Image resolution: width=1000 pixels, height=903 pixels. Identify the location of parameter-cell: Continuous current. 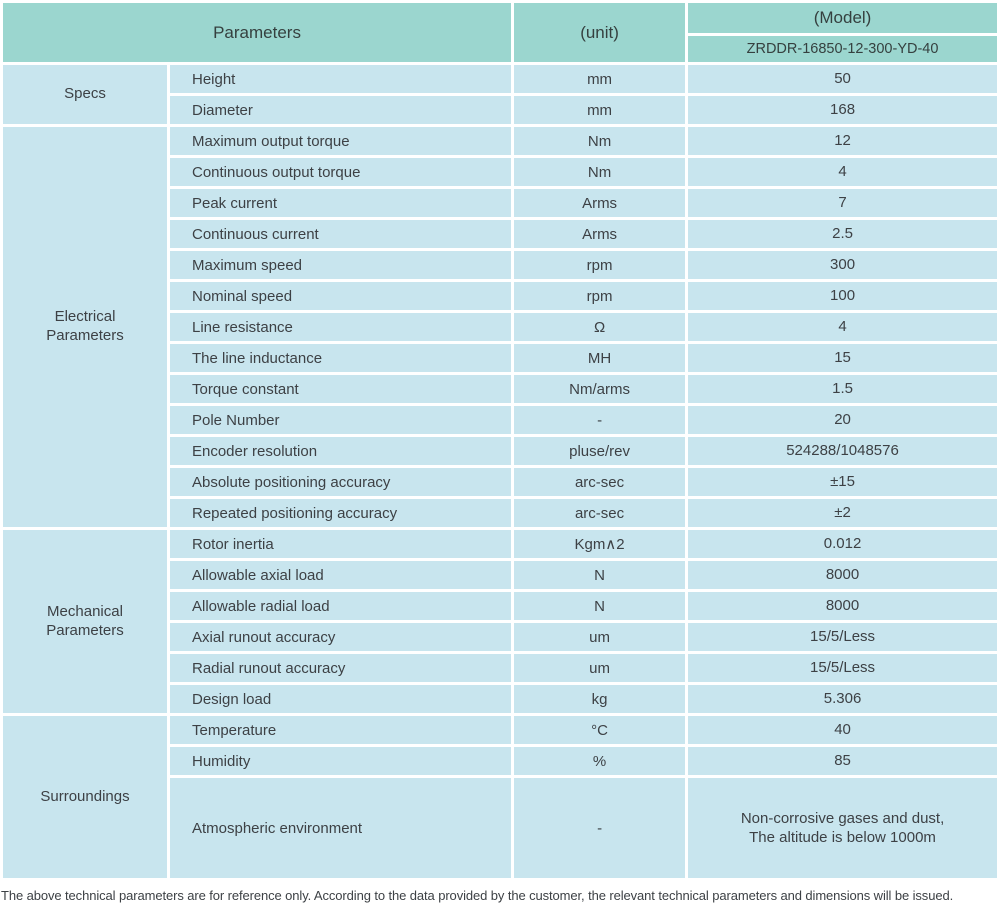
(340, 234).